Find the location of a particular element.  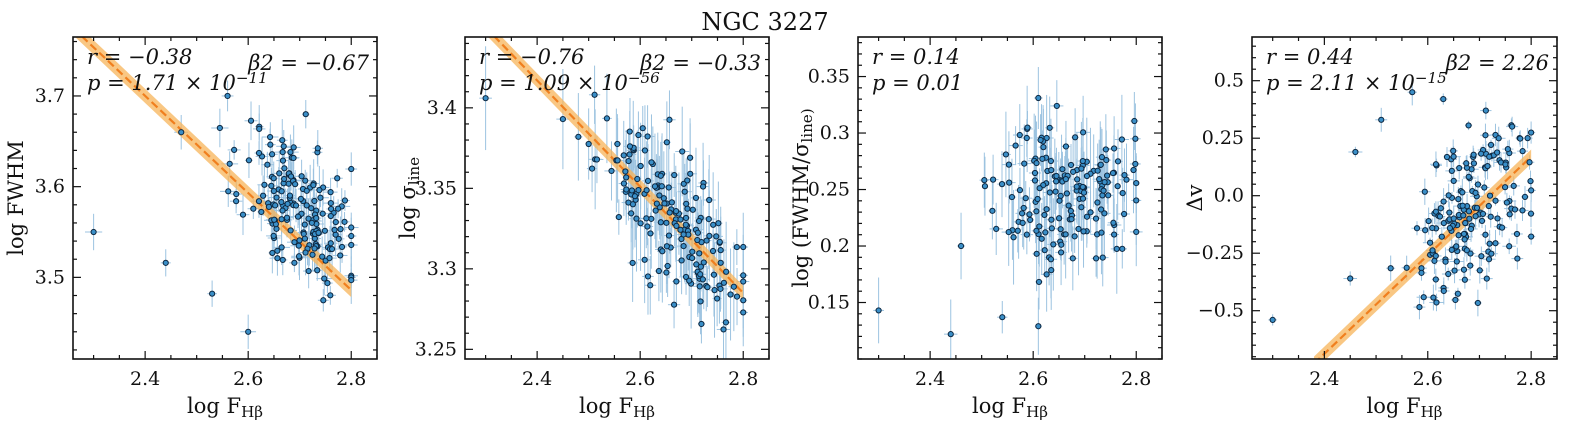

y-tick-label: 3.3 is located at coordinates (442, 269).